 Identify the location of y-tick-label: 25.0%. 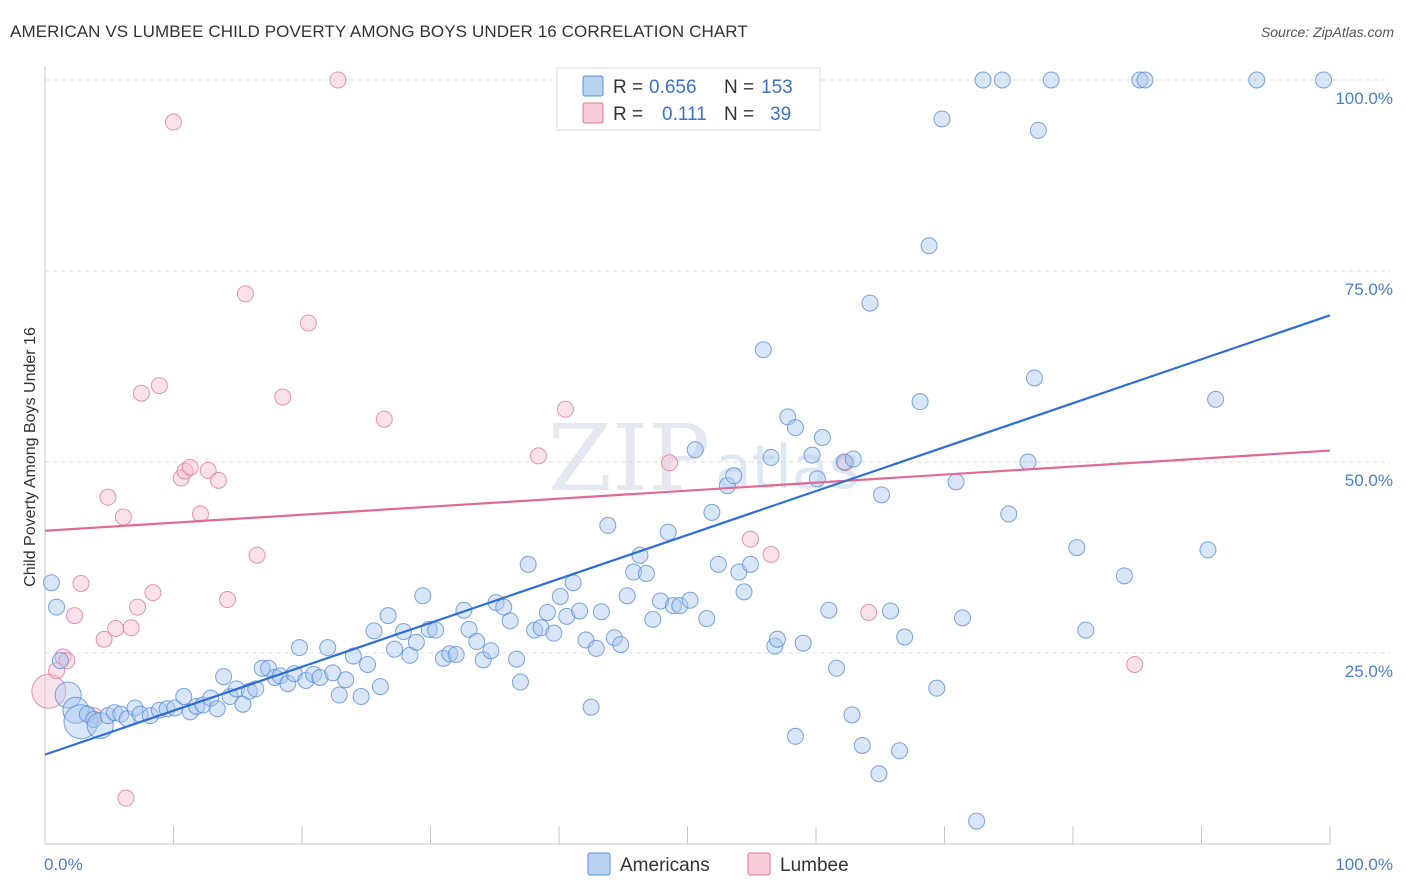
(1369, 671).